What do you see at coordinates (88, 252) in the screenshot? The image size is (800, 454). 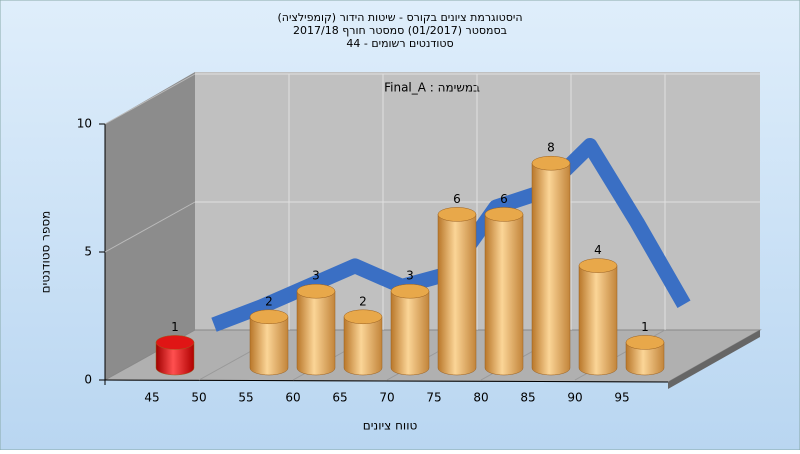 I see `y-tick-label: 5` at bounding box center [88, 252].